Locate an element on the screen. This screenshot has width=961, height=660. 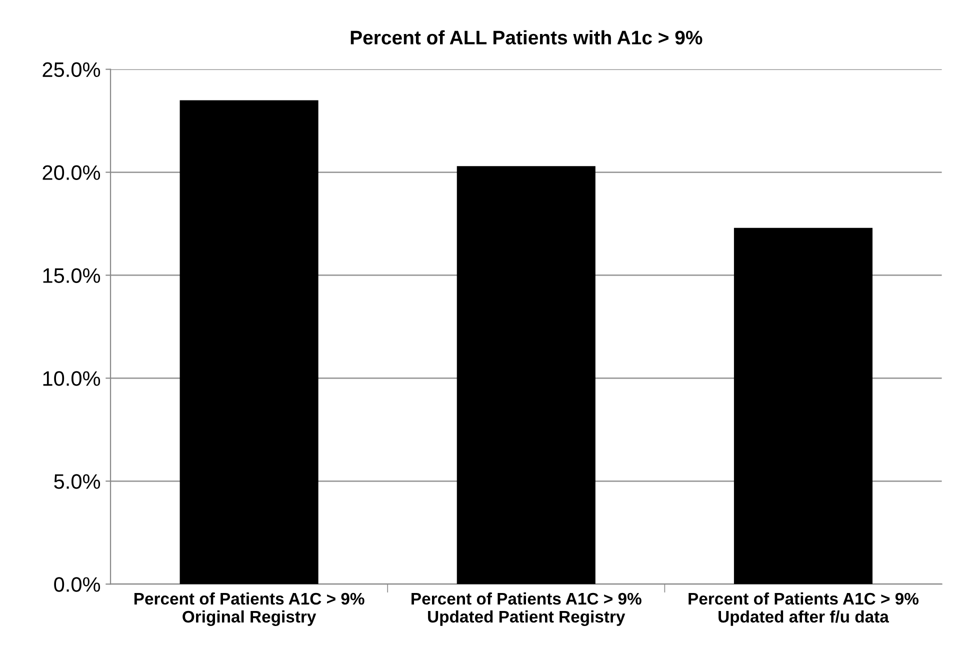
y-tick-label: 0.0% is located at coordinates (77, 584).